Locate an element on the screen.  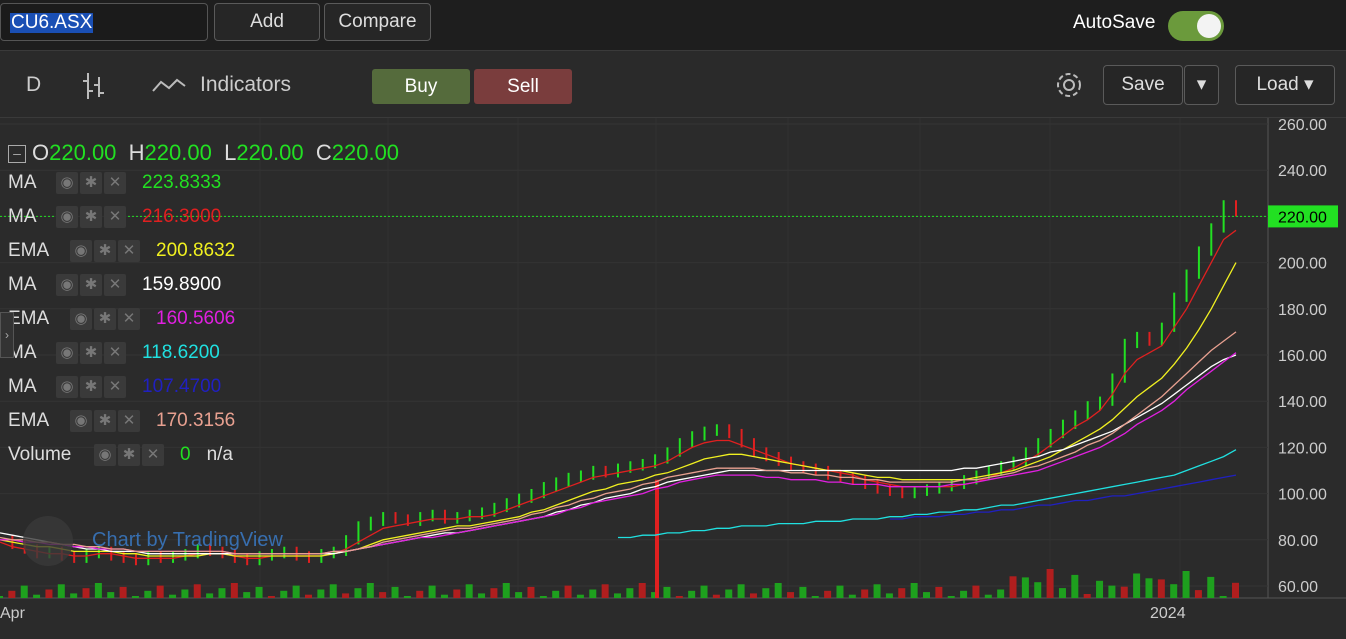
tradingview-logo is located at coordinates (48, 541).